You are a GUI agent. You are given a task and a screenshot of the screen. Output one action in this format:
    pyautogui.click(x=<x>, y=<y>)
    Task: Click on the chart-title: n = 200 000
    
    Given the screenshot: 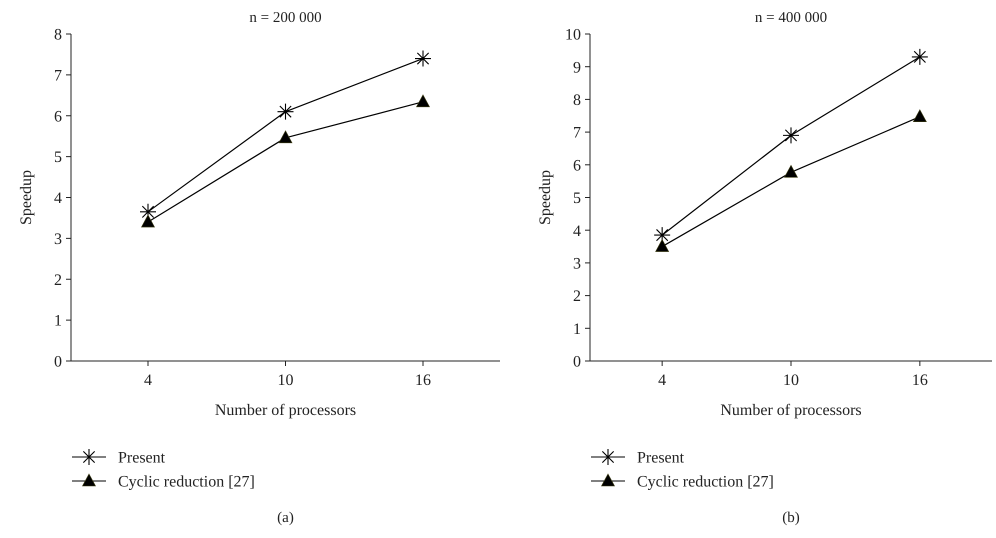 What is the action you would take?
    pyautogui.click(x=285, y=18)
    